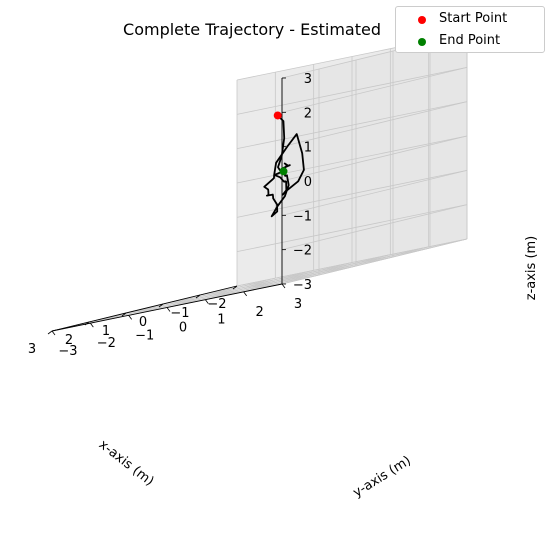 This screenshot has height=549, width=548. What do you see at coordinates (422, 42) in the screenshot?
I see `end-point-marker-icon` at bounding box center [422, 42].